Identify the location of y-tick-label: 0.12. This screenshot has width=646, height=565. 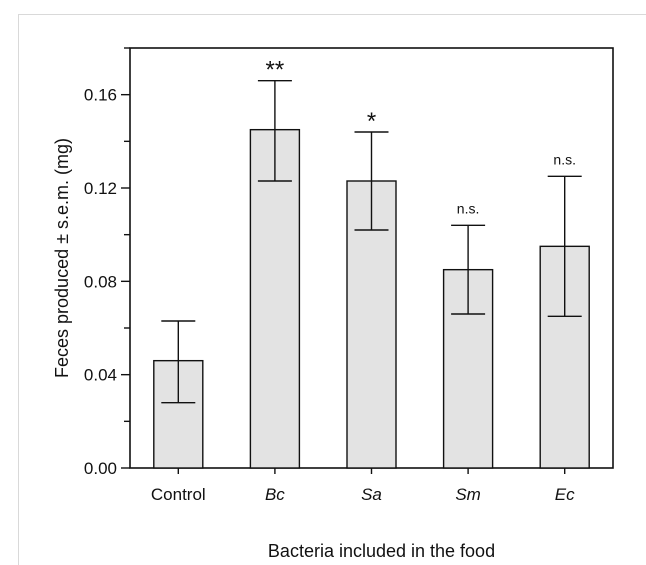
(100, 188).